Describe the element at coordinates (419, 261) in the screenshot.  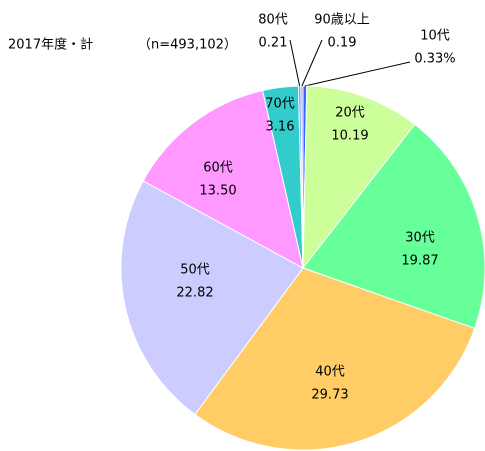
I see `value-label: 19.87` at that location.